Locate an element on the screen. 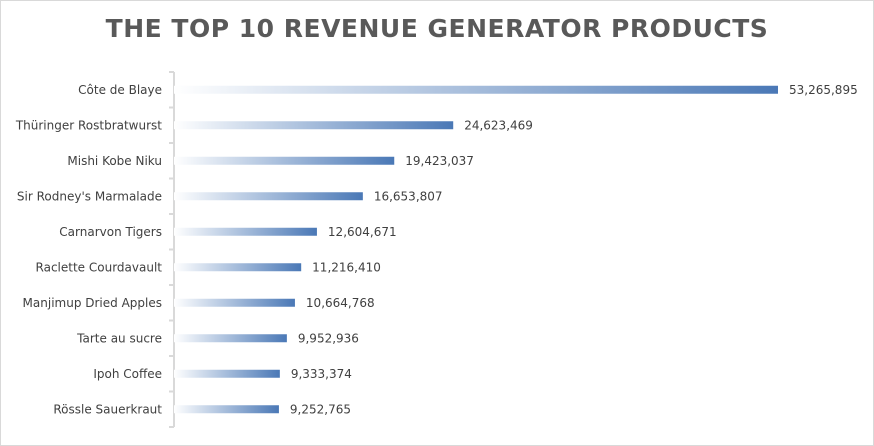 The width and height of the screenshot is (874, 446). category-label: Manjimup Dried Apples is located at coordinates (92, 303).